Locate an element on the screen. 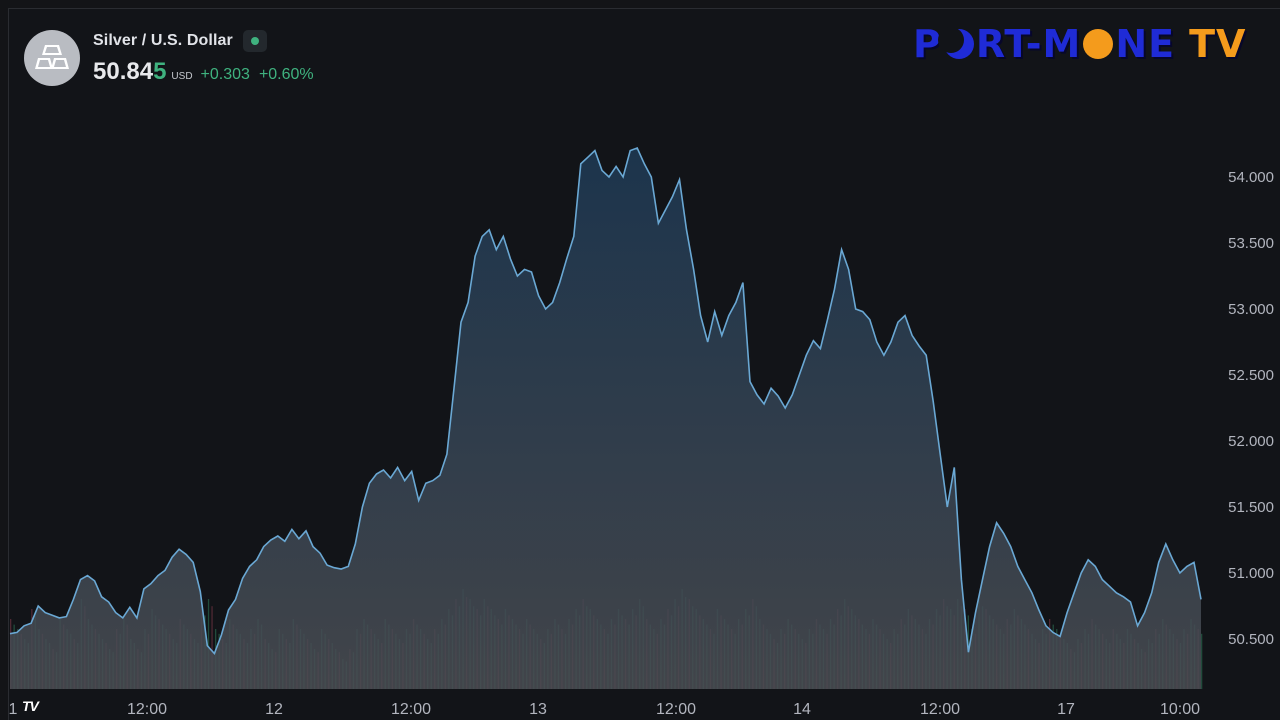  y-tick-label: 51.500 is located at coordinates (1251, 507).